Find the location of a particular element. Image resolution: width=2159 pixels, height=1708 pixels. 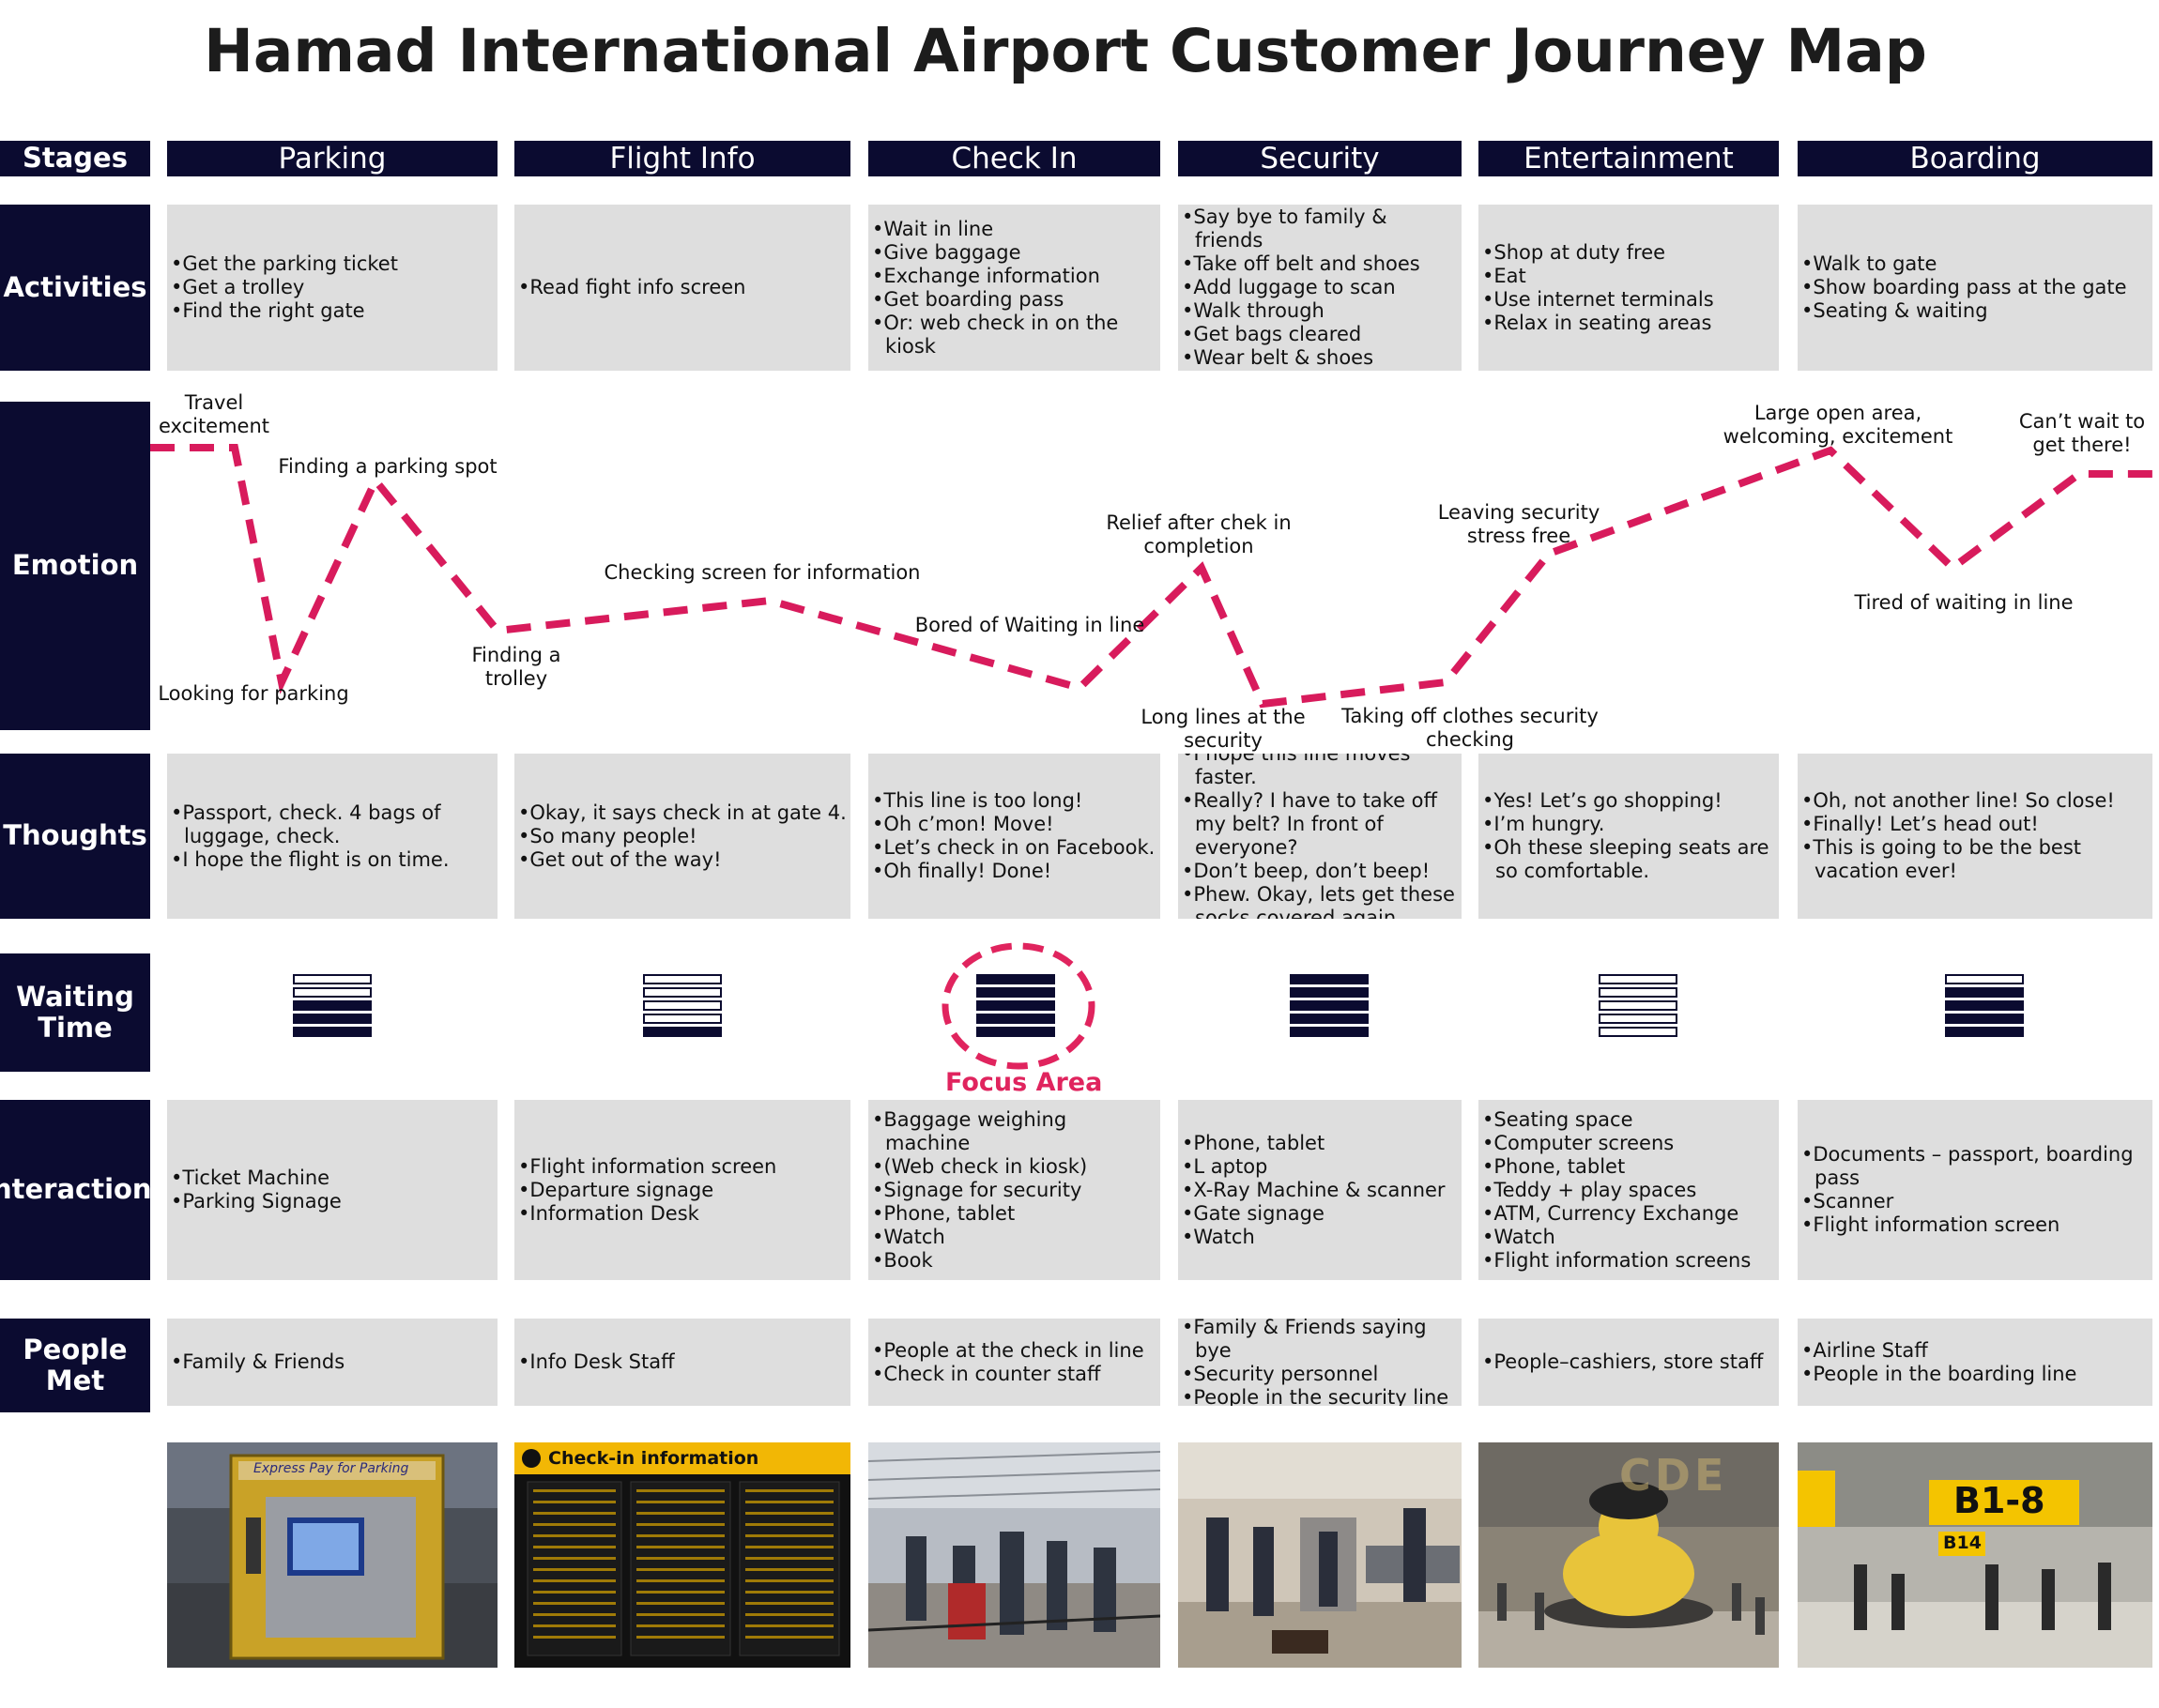

list-item: •Oh finally! Done! is located at coordinates (962, 871).